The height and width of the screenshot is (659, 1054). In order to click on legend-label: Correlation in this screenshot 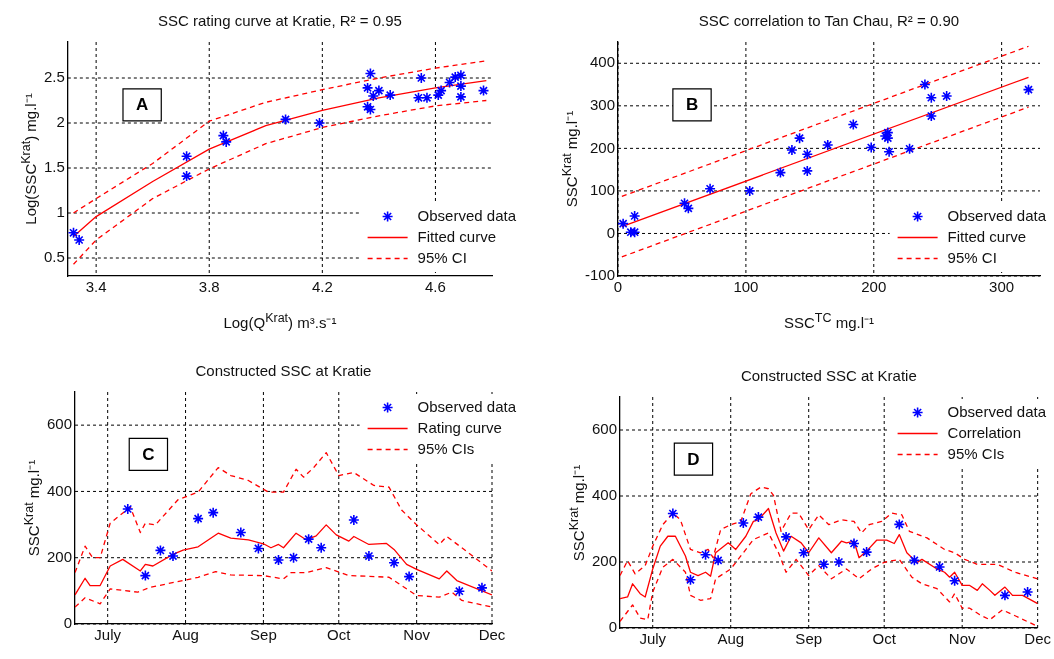, I will do `click(984, 432)`.